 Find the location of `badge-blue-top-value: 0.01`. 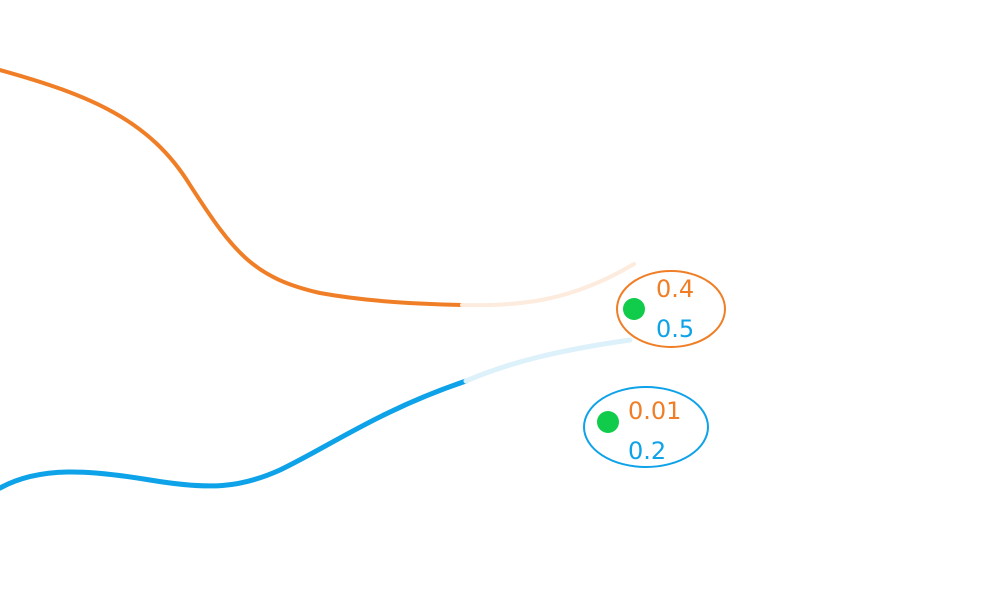

badge-blue-top-value: 0.01 is located at coordinates (654, 411).